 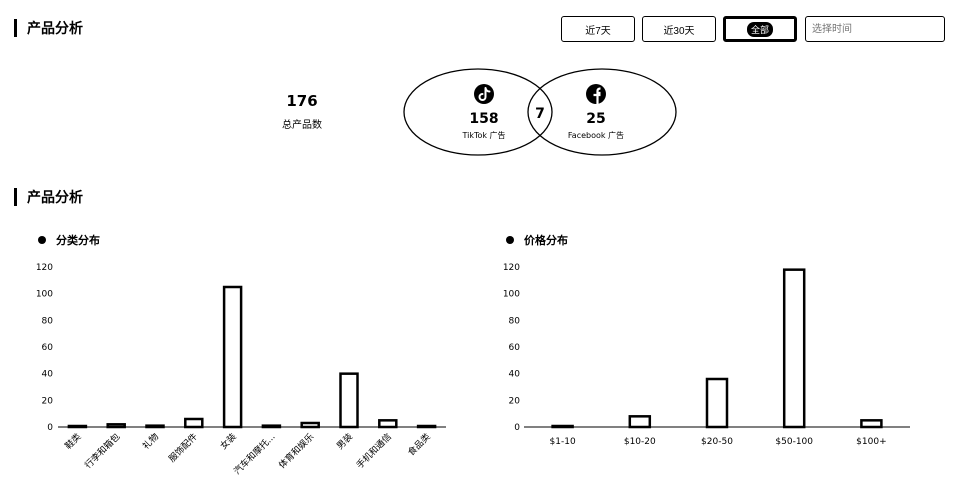 I want to click on x-tick-label: 礼物, so click(x=150, y=441).